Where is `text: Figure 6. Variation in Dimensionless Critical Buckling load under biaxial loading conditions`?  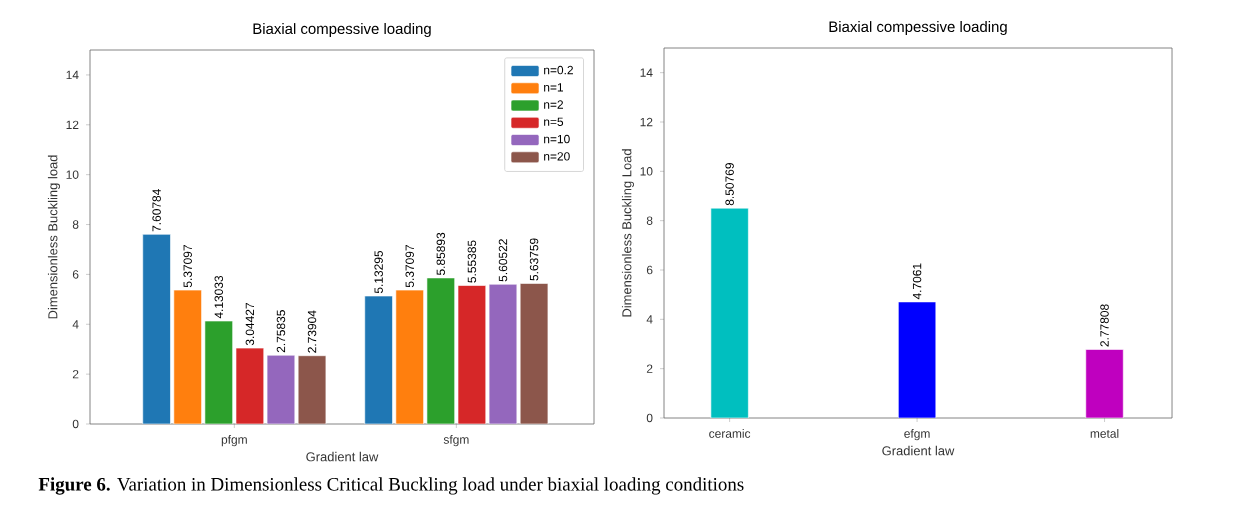
text: Figure 6. Variation in Dimensionless Critical Buckling load under biaxial loading conditions is located at coordinates (391, 486).